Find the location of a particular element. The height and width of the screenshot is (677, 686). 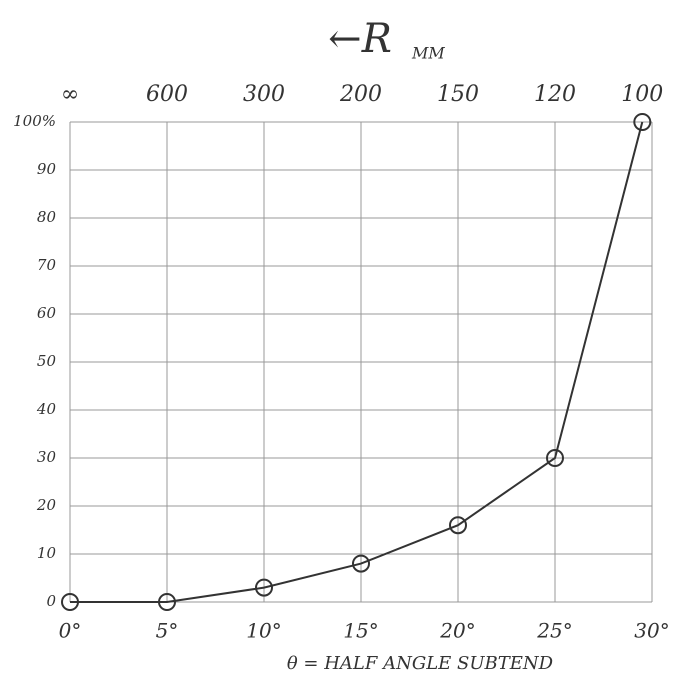

x-tick-label: 30° is located at coordinates (651, 631).